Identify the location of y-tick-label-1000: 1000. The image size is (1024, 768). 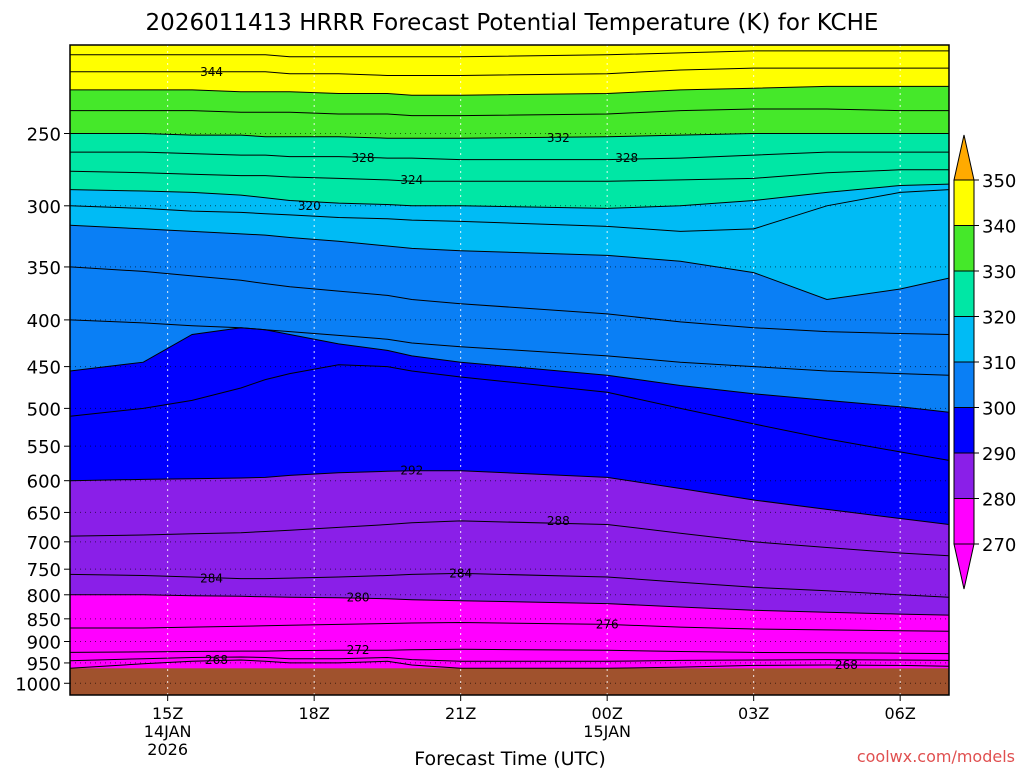
(38, 684).